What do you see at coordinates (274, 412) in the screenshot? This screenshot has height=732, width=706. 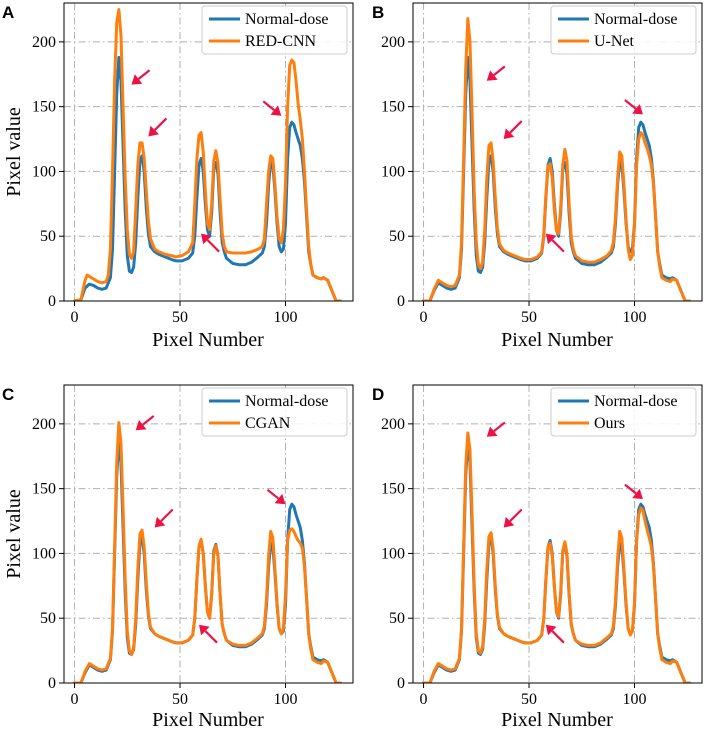 I see `legend: Normal-dose CGAN` at bounding box center [274, 412].